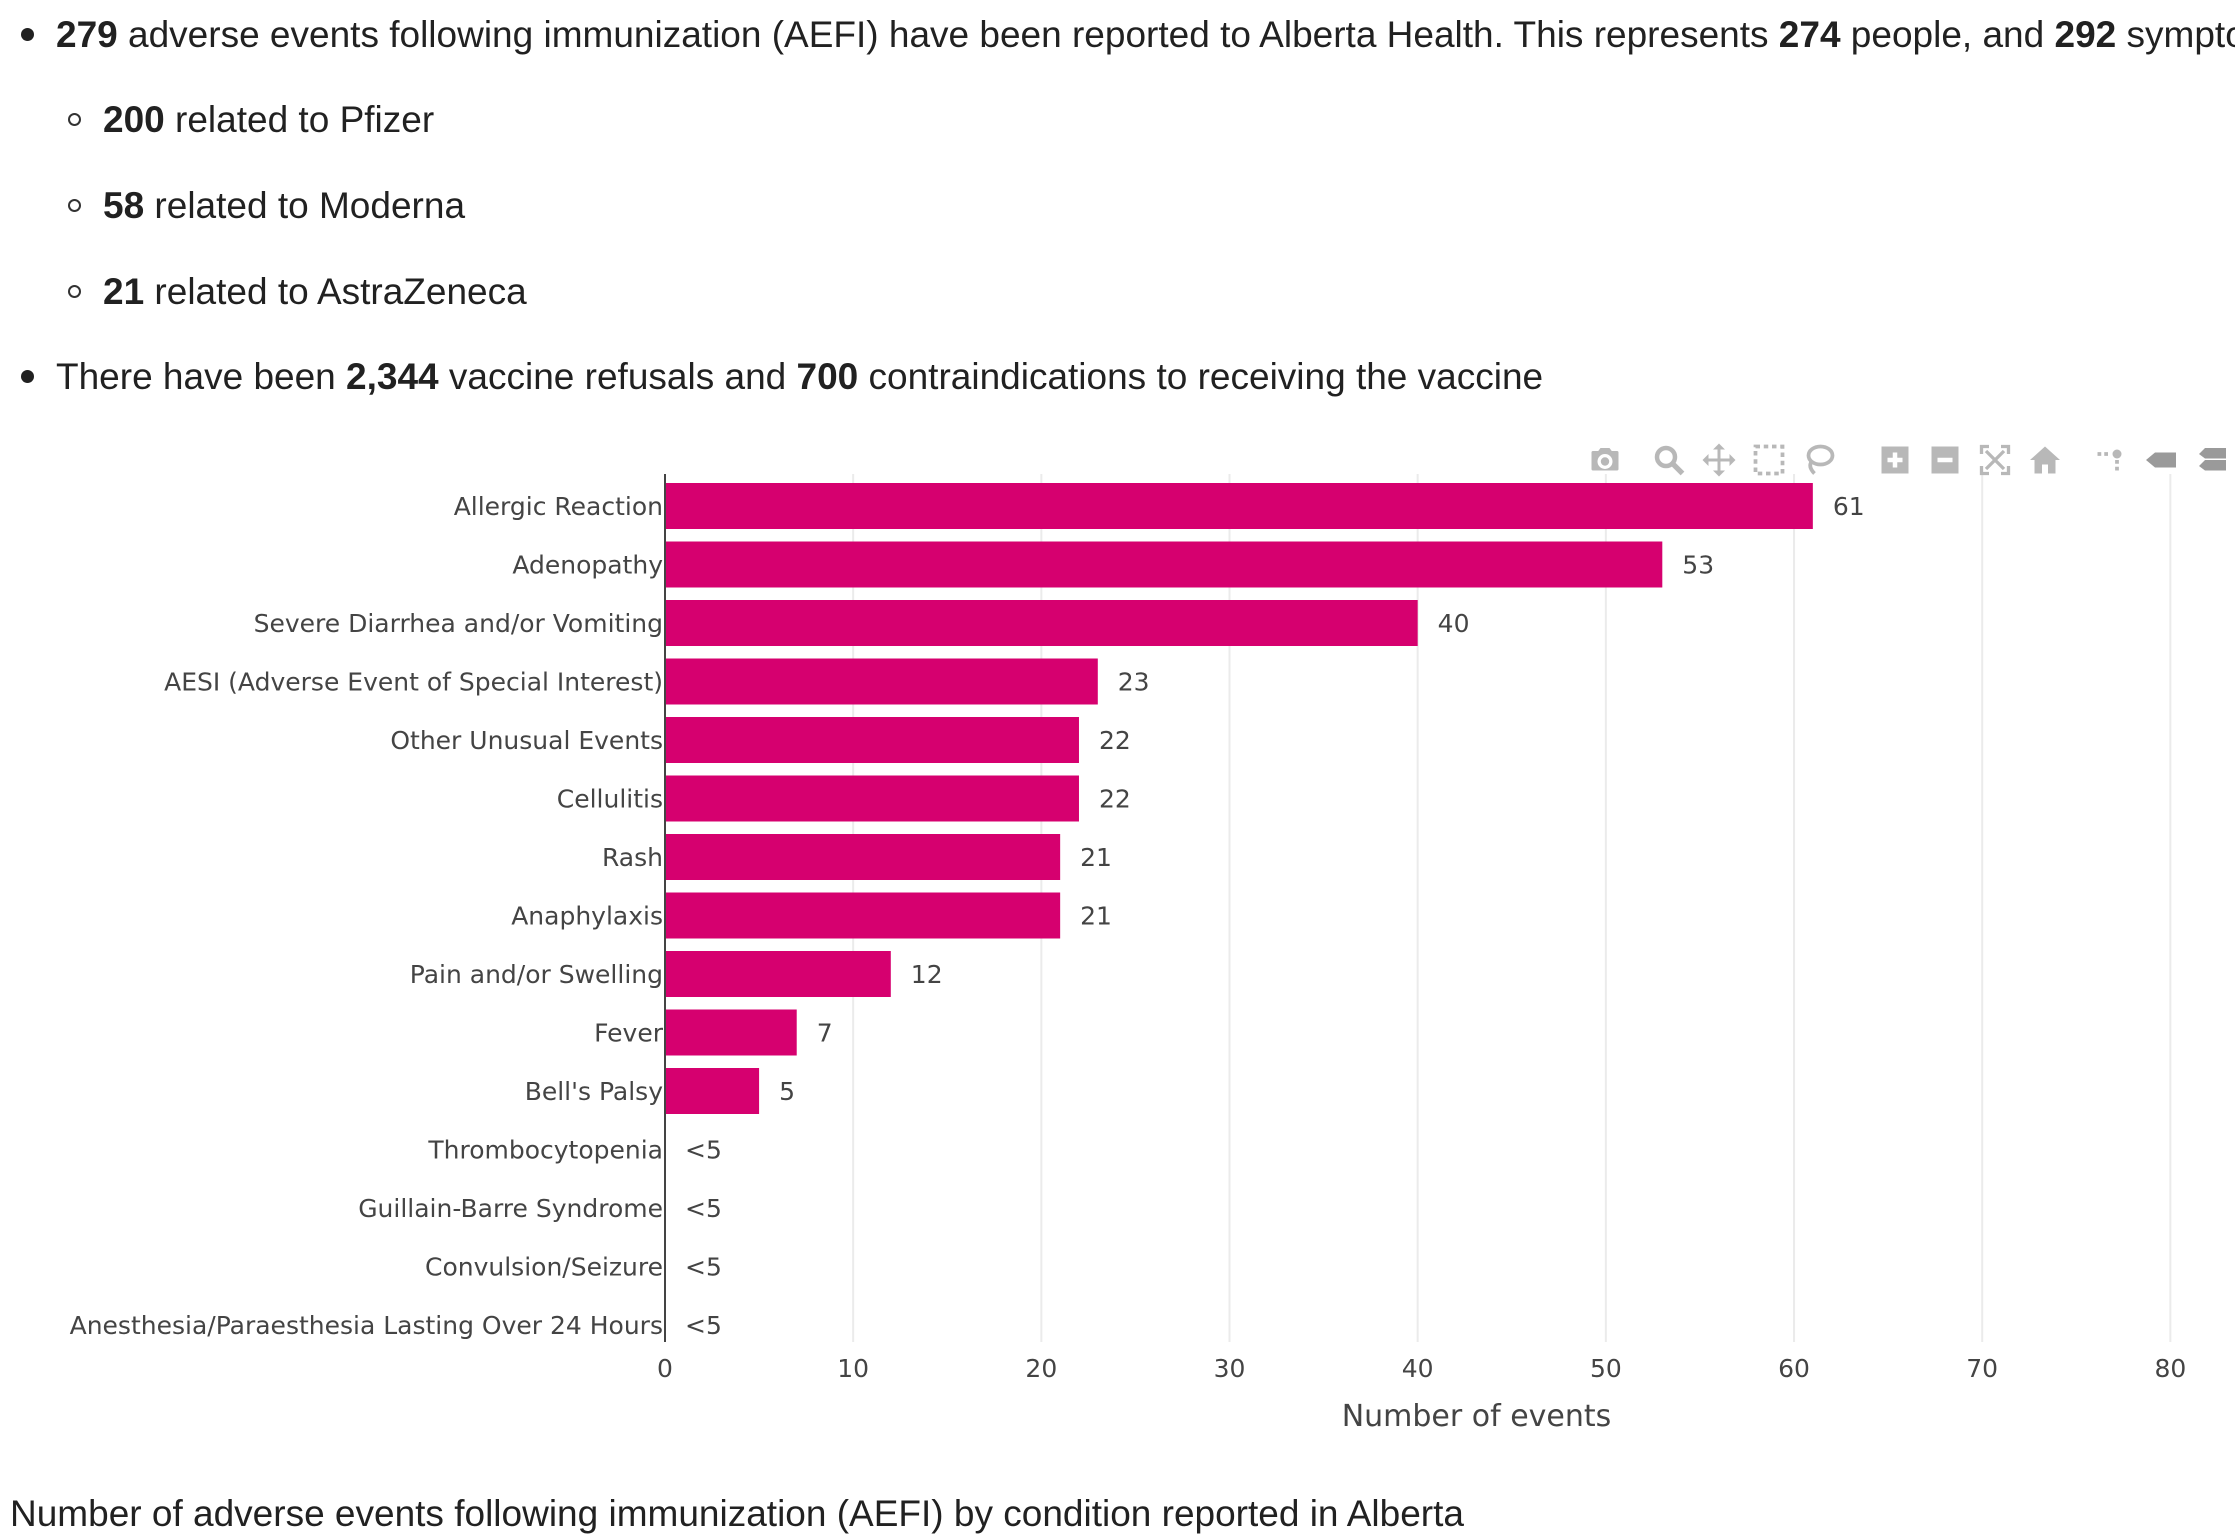 Image resolution: width=2235 pixels, height=1539 pixels. I want to click on spike-lines-icon, so click(2111, 460).